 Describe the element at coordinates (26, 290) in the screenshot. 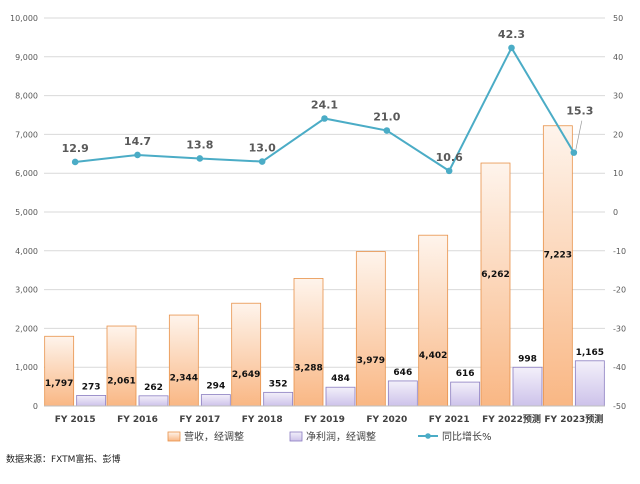

I see `y-left-tick-label: 3,000` at that location.